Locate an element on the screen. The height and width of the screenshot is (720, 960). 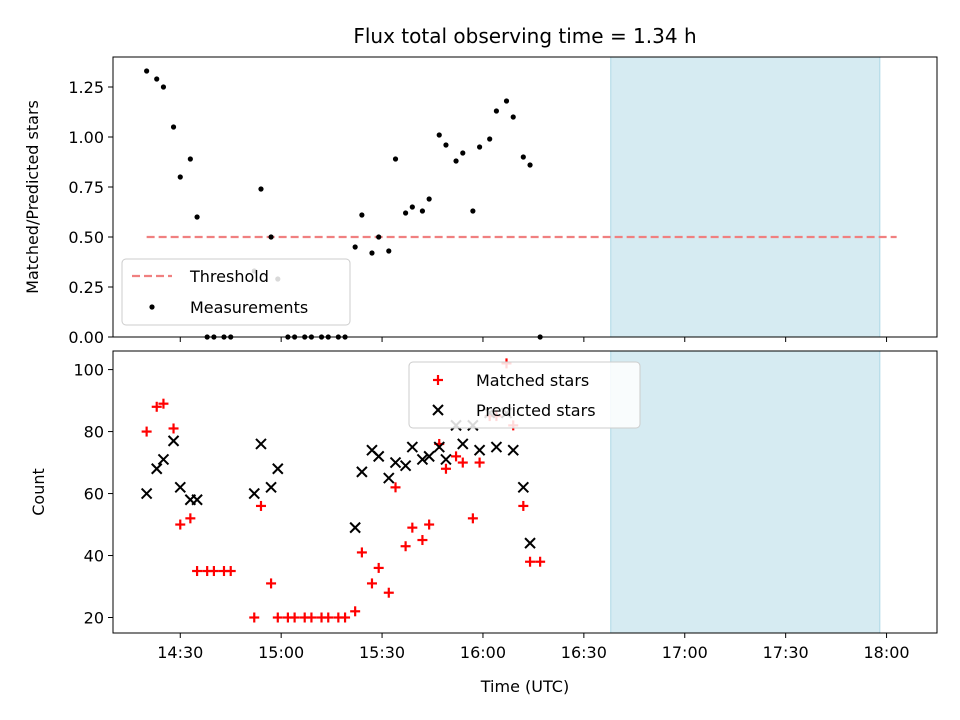
legend: Threshold Measurements is located at coordinates (236, 292).